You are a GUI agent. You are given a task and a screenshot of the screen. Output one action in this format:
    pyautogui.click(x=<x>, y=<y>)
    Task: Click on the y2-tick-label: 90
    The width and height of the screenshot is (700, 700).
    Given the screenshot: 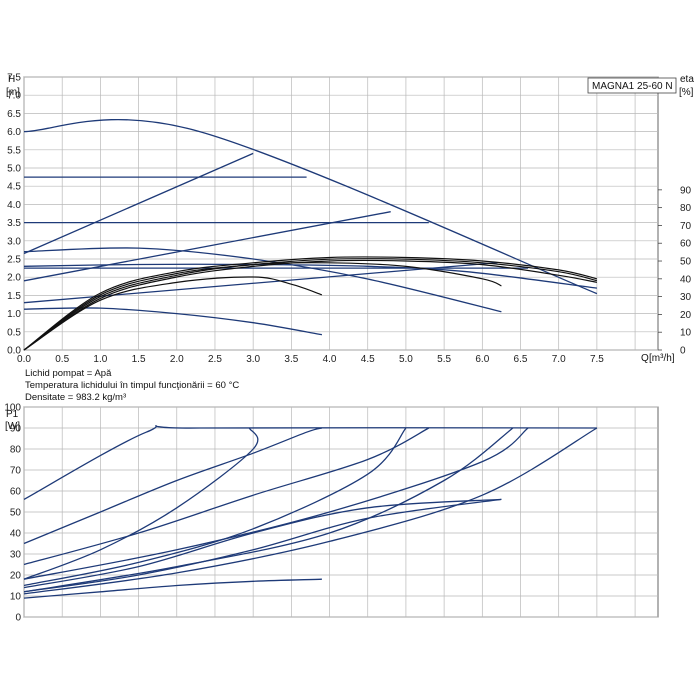 What is the action you would take?
    pyautogui.click(x=686, y=190)
    